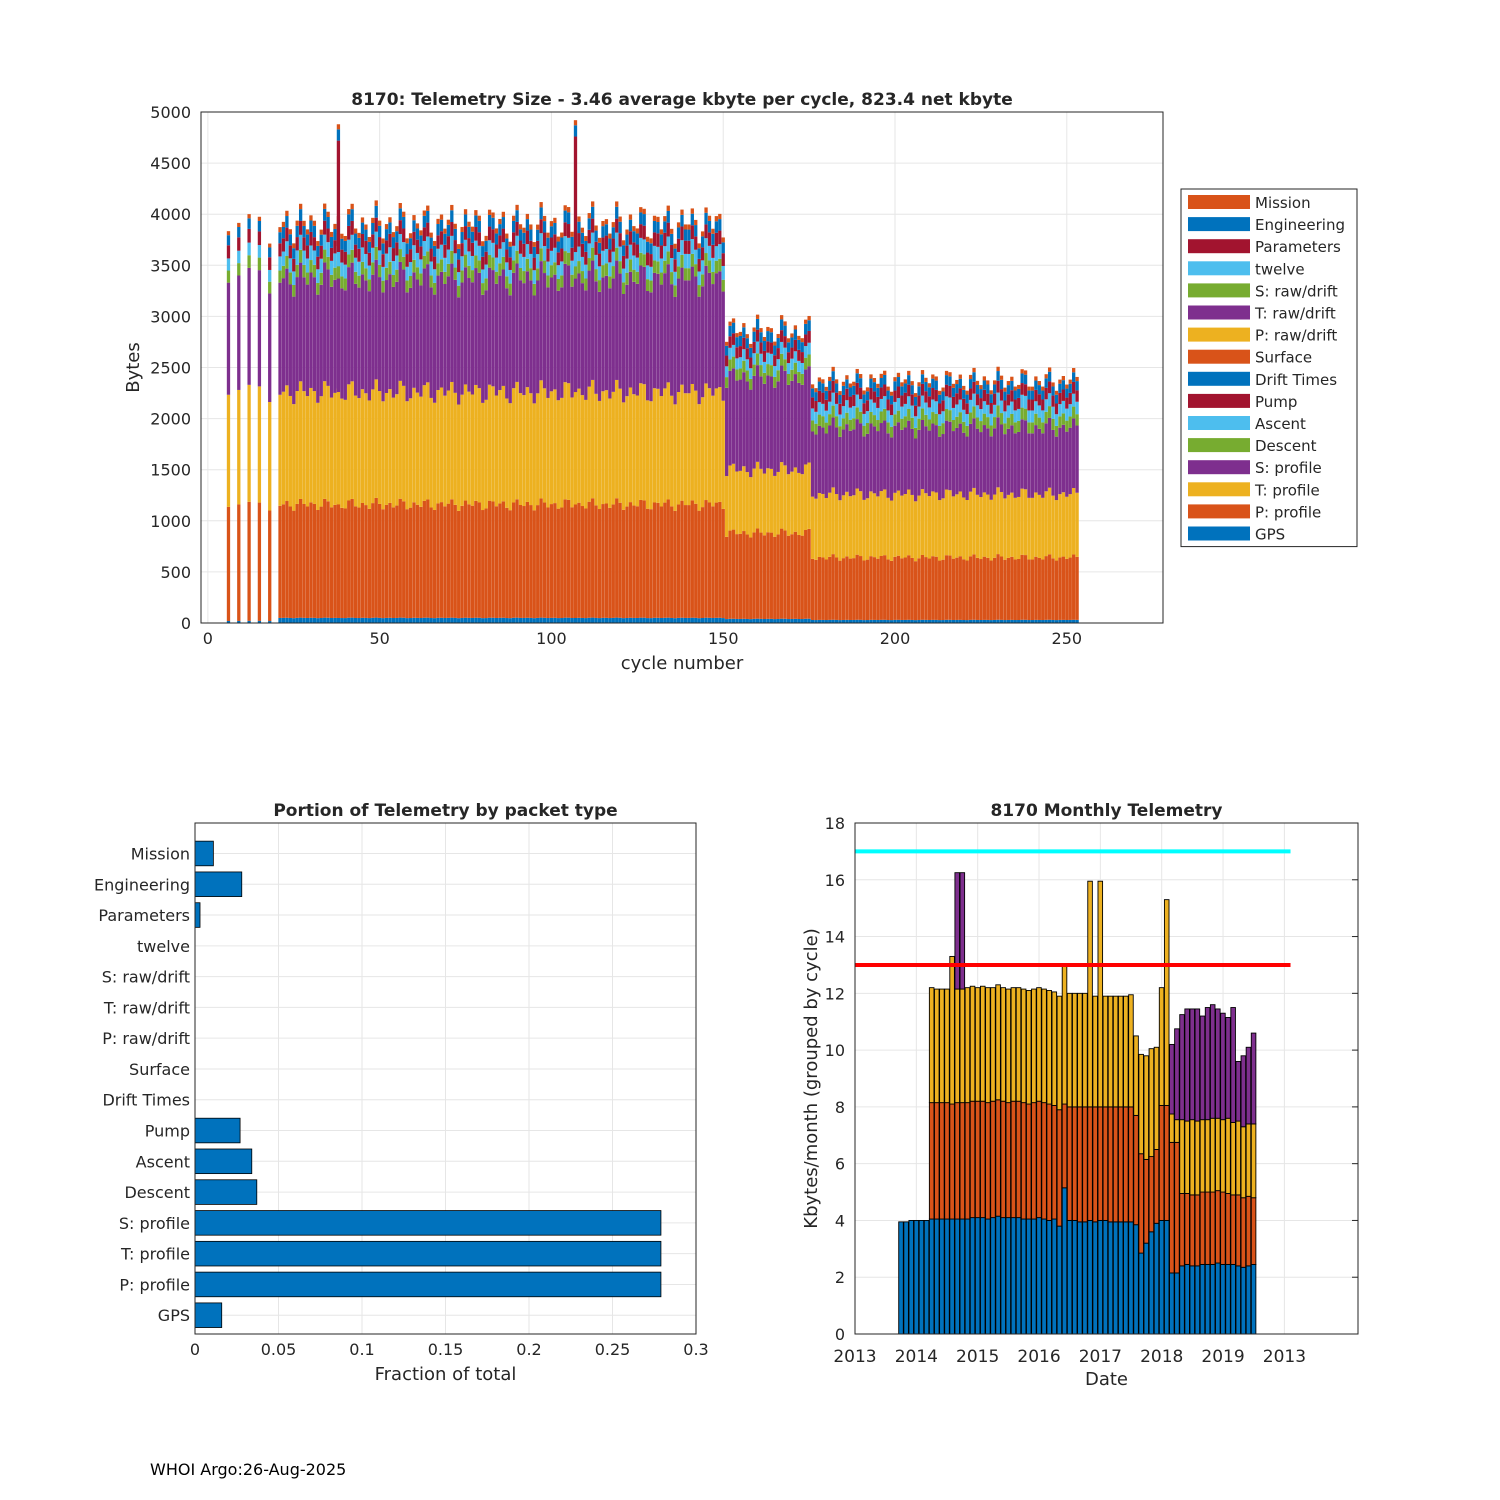  Describe the element at coordinates (146, 1007) in the screenshot. I see `y-tick-label: T: raw/drift` at that location.